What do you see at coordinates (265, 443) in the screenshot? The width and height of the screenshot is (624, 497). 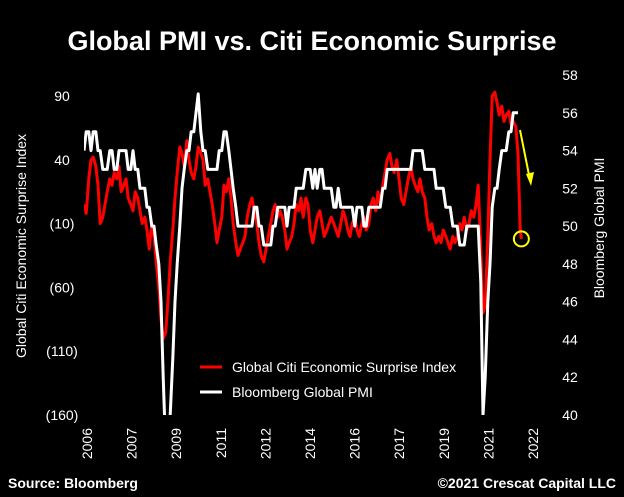 I see `x-tick-label: 2012` at bounding box center [265, 443].